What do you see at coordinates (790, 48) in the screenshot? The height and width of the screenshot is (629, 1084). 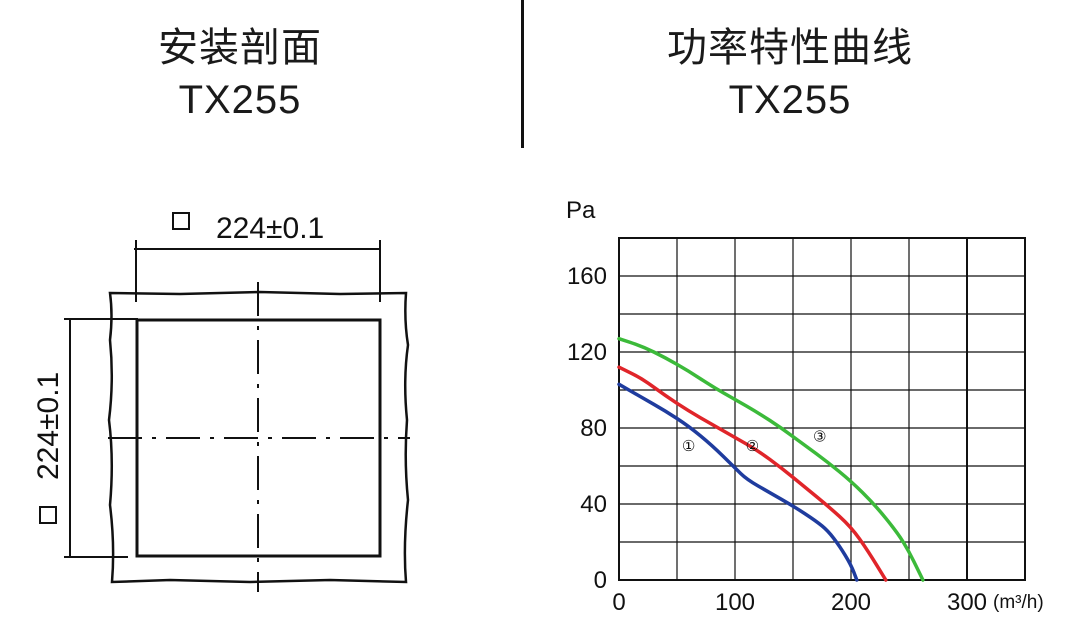 I see `performance-curve-title: 功率特性曲线` at bounding box center [790, 48].